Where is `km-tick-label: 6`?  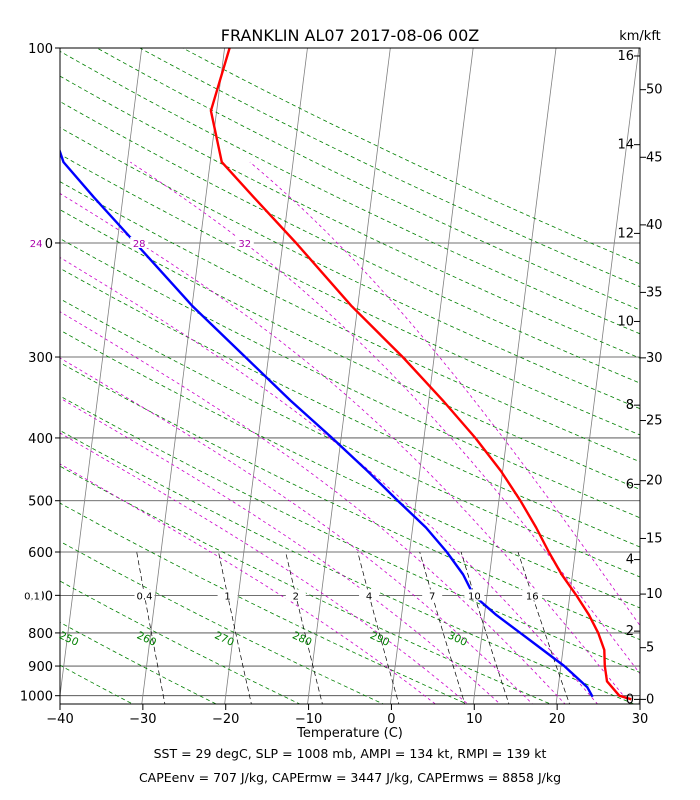
km-tick-label: 6 is located at coordinates (630, 484).